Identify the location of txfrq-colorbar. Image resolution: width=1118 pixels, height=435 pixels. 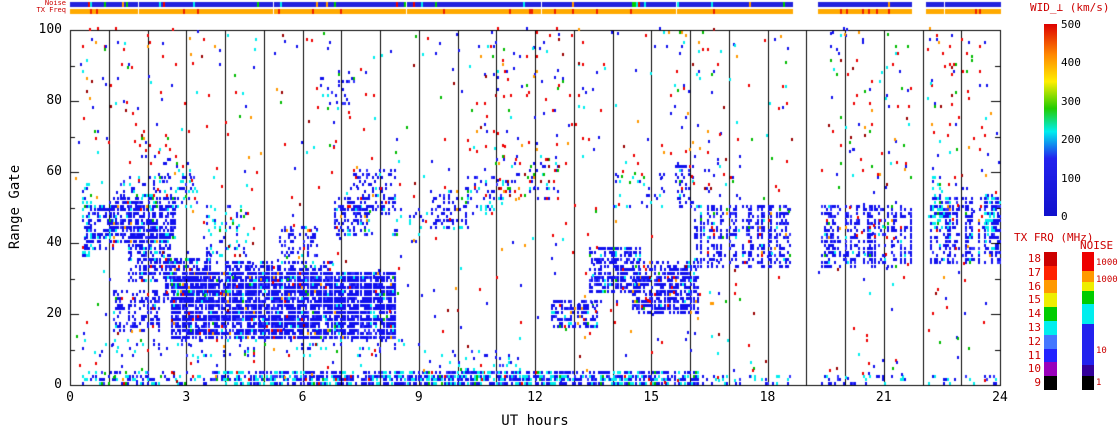
(1050, 321).